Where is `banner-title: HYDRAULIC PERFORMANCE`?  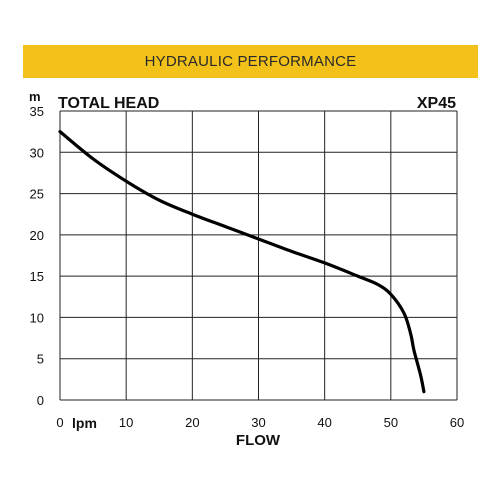 banner-title: HYDRAULIC PERFORMANCE is located at coordinates (250, 61).